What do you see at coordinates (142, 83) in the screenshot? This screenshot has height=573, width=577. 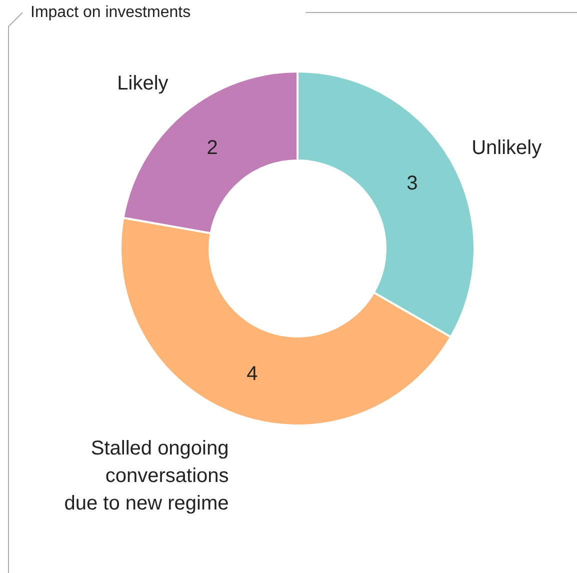 I see `slice-label: Likely` at bounding box center [142, 83].